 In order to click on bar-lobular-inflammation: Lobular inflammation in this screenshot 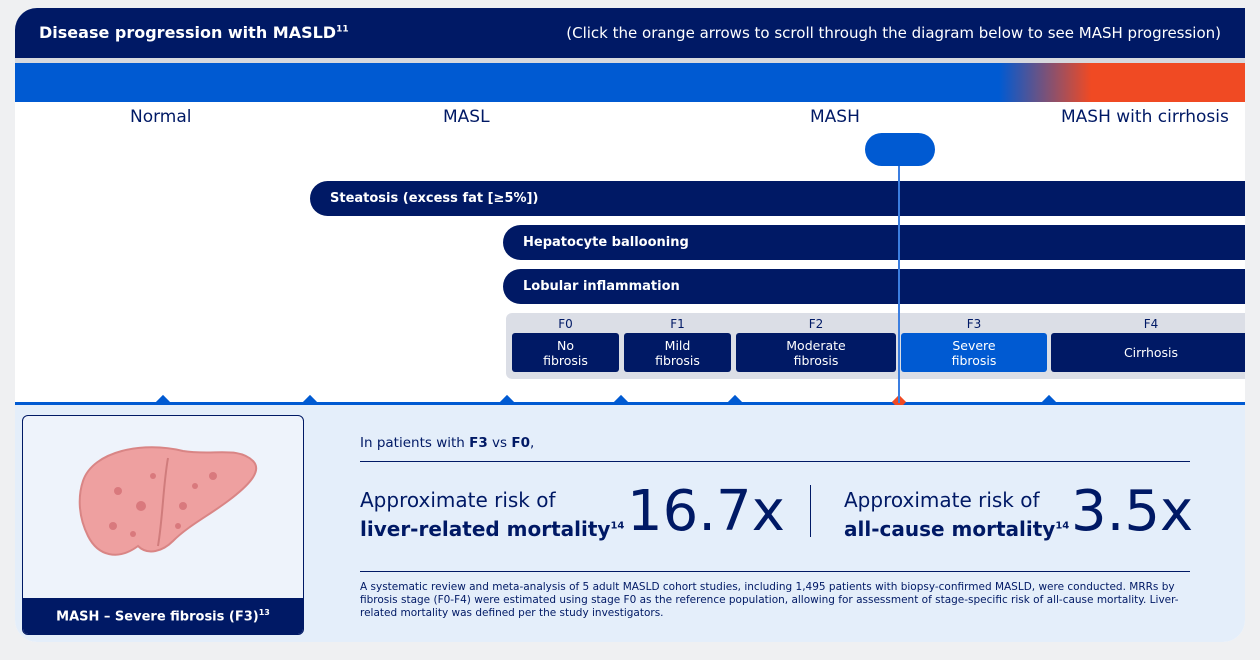, I will do `click(874, 286)`.